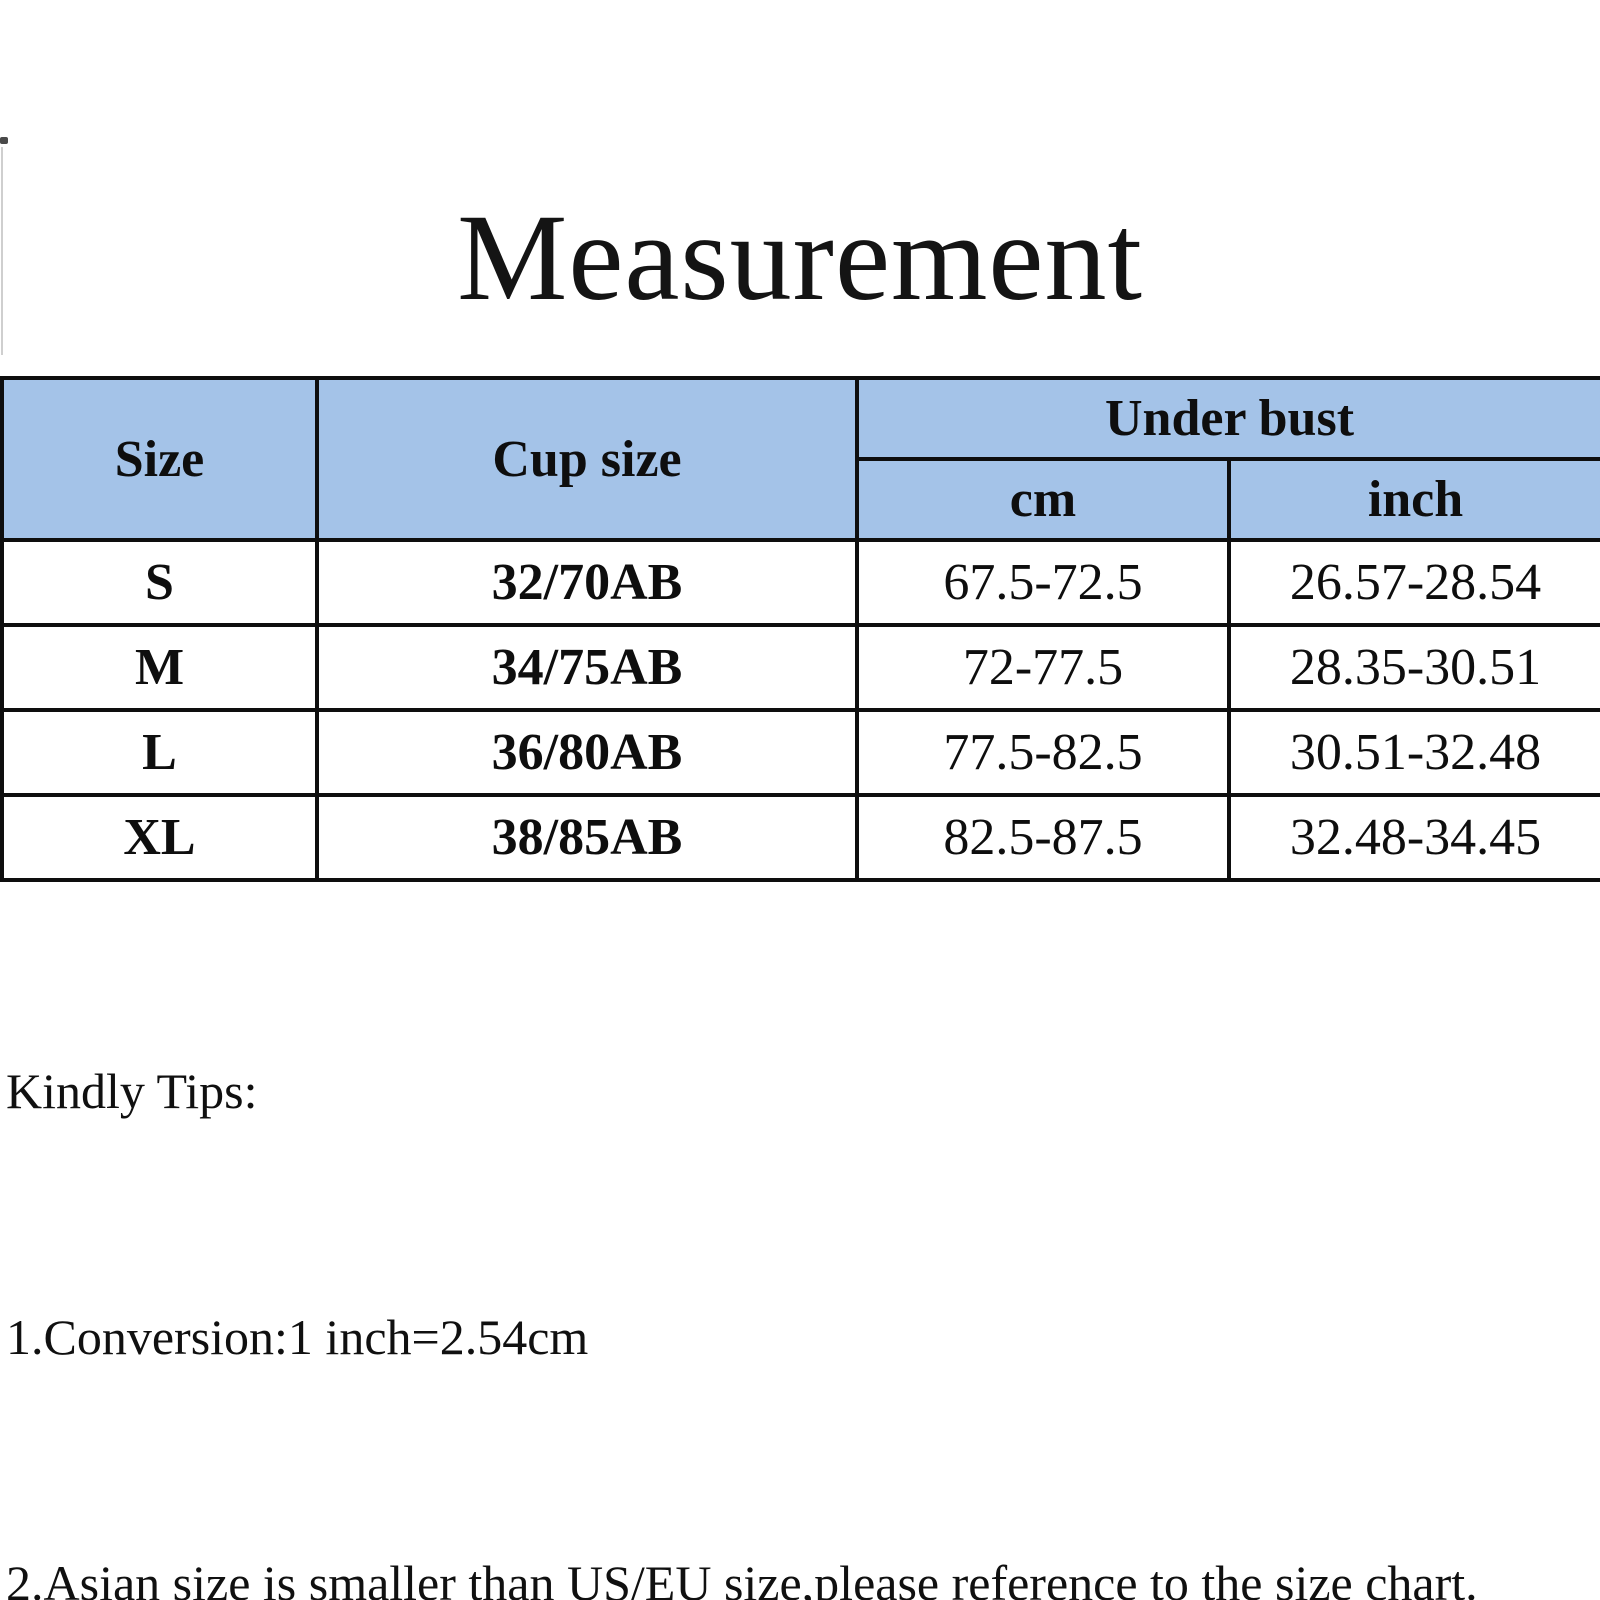  Describe the element at coordinates (1413, 667) in the screenshot. I see `underbust-inch-cell: 28.35-30.51` at that location.